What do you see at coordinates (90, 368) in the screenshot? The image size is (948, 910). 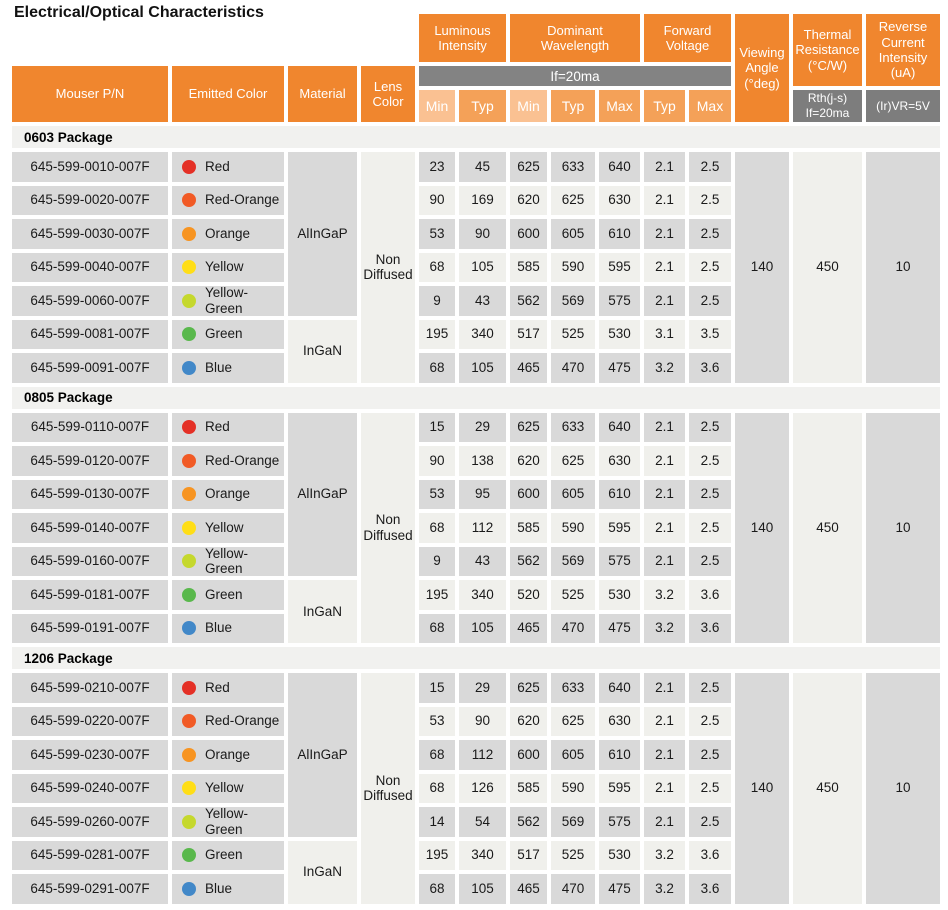 I see `part-number-cell: 645-599-0091-007F` at bounding box center [90, 368].